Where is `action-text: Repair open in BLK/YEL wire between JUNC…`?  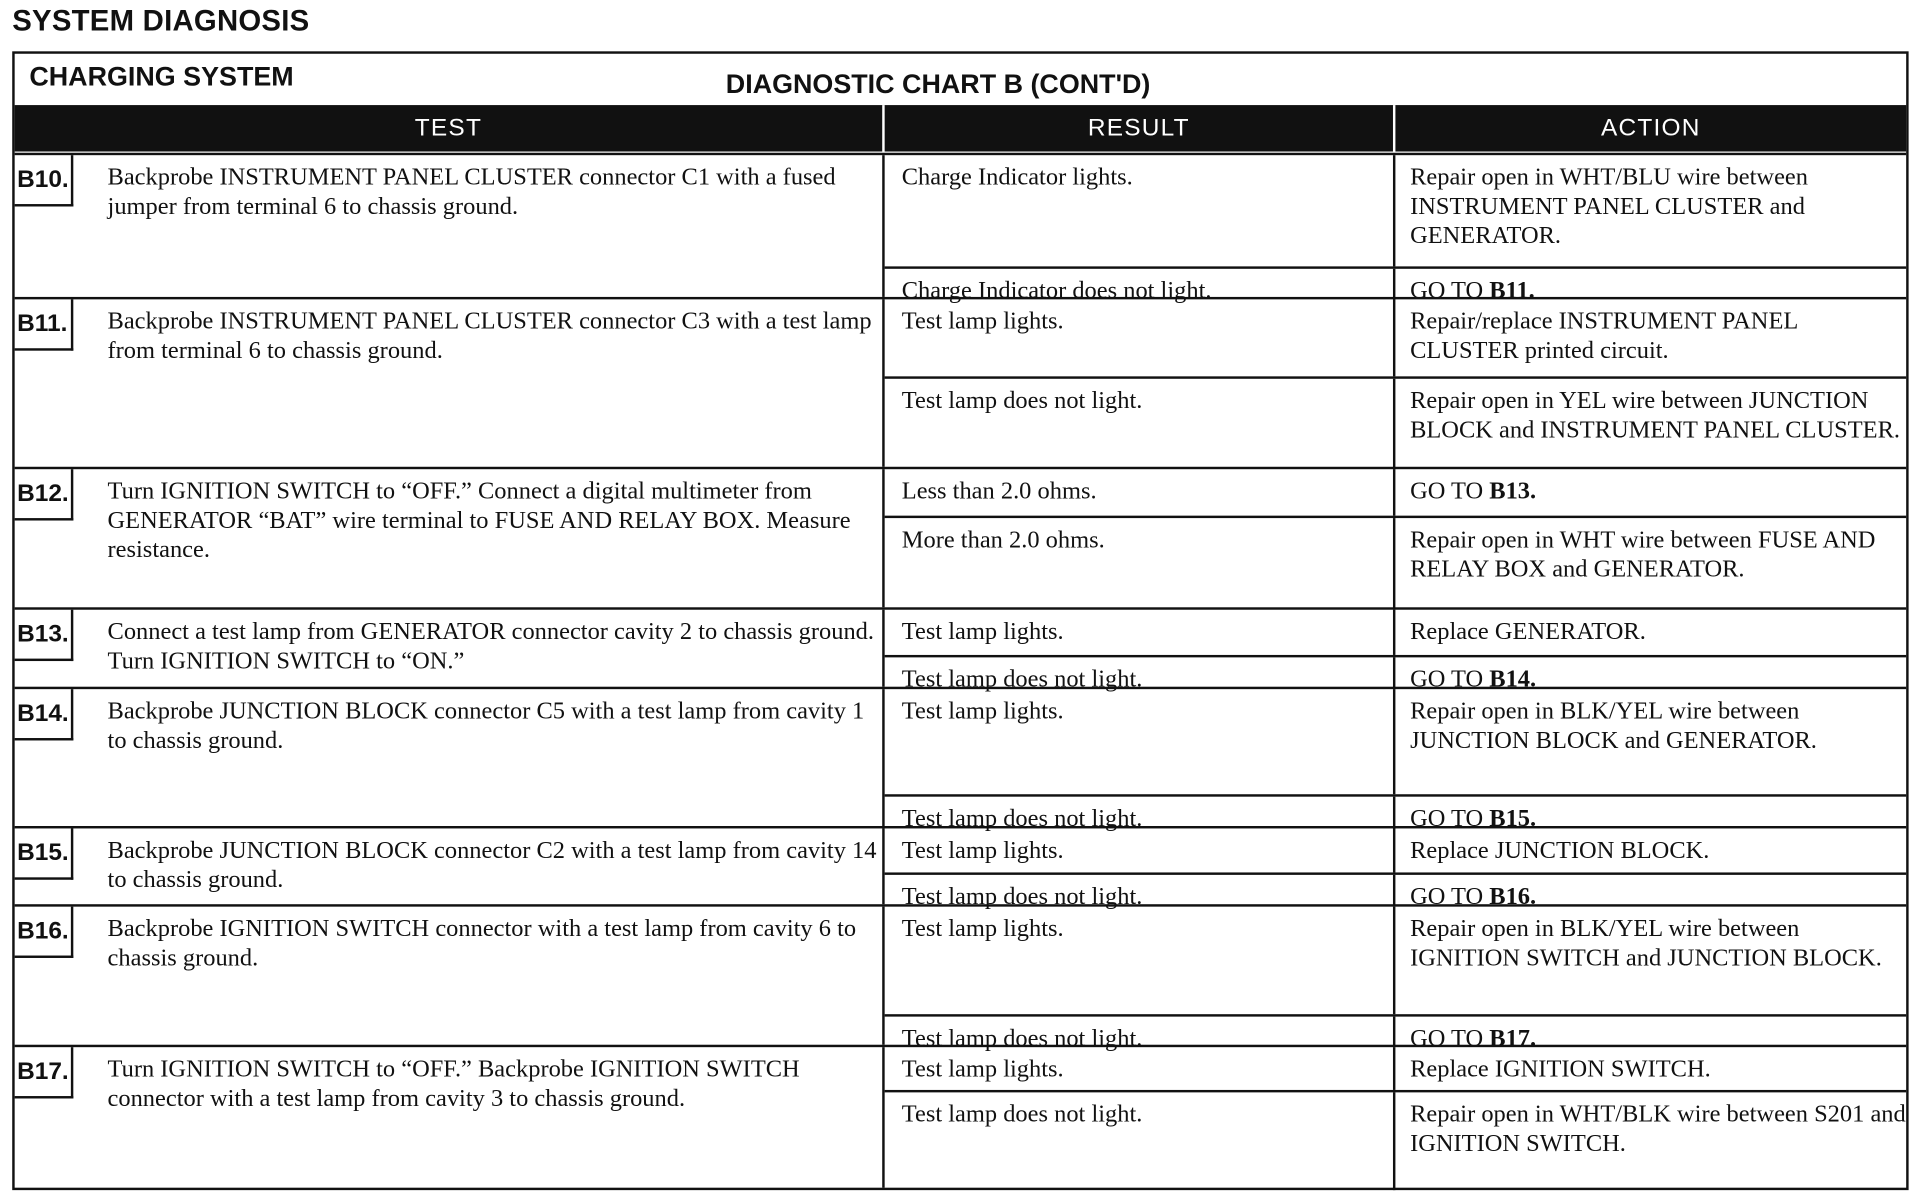 action-text: Repair open in BLK/YEL wire between JUNC… is located at coordinates (1650, 741).